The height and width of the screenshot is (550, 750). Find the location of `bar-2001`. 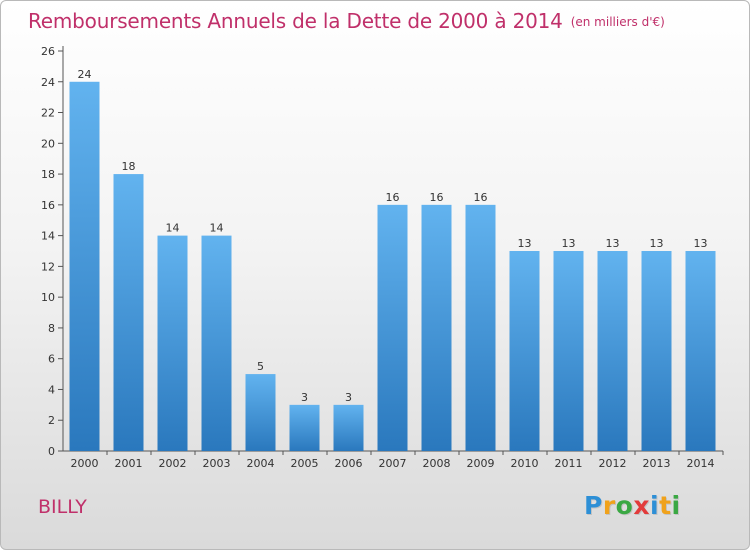

bar-2001 is located at coordinates (128, 313).